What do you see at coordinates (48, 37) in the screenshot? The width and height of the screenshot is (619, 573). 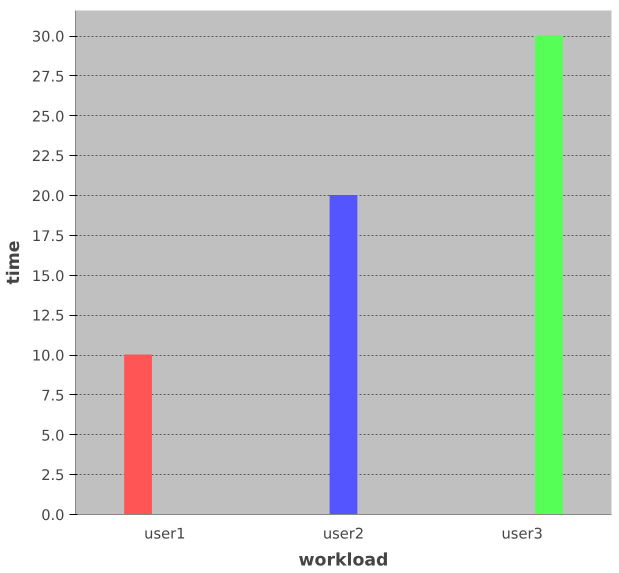 I see `y-tick-label: 30.0` at bounding box center [48, 37].